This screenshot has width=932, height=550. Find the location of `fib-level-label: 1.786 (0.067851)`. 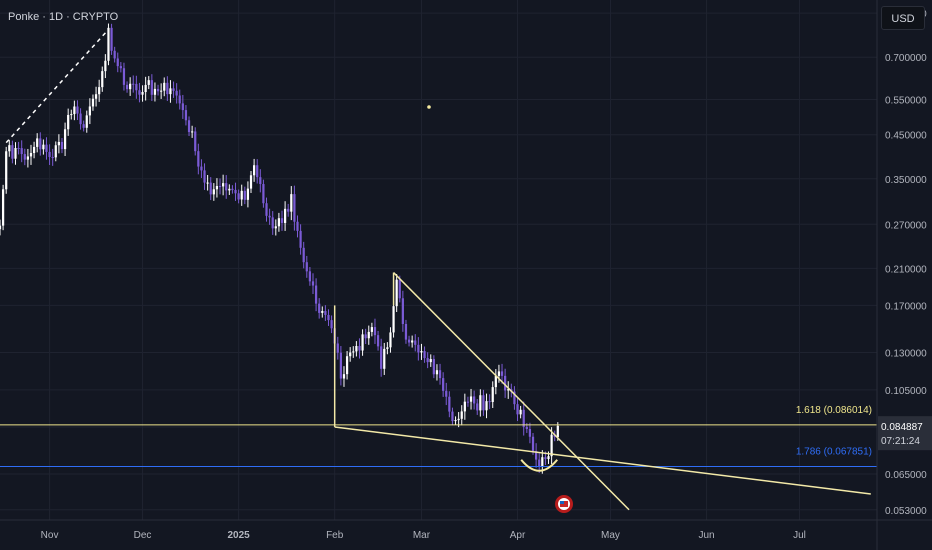

fib-level-label: 1.786 (0.067851) is located at coordinates (834, 451).